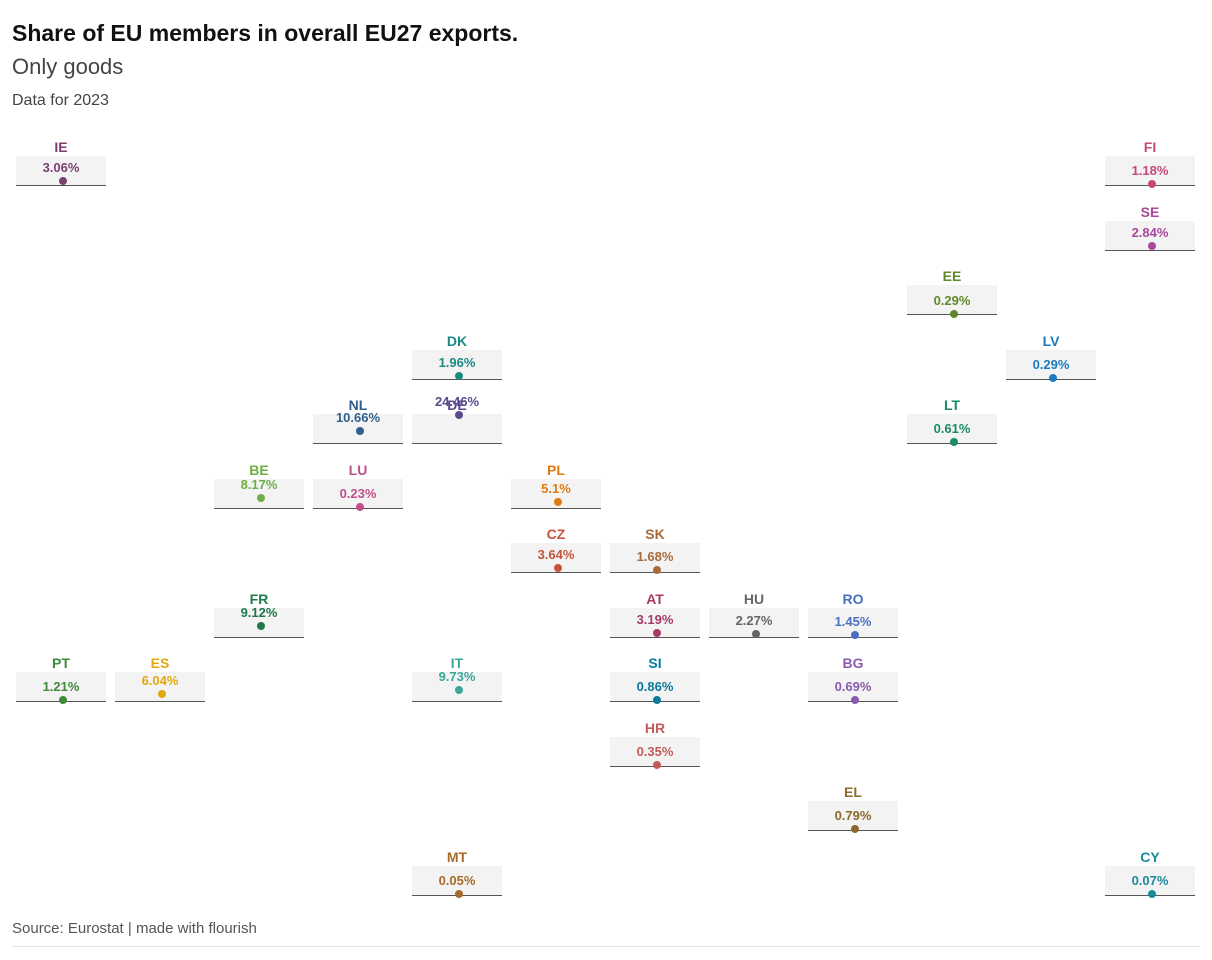  I want to click on country-code-label: IT, so click(457, 663).